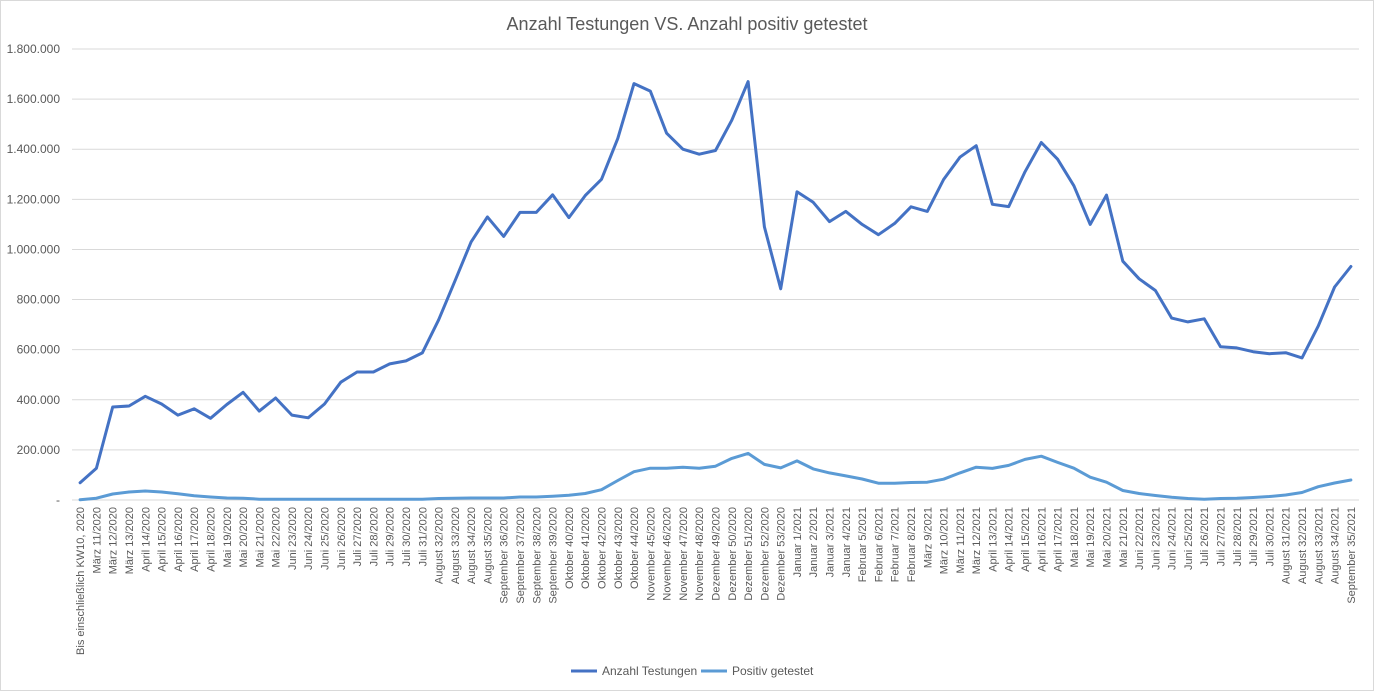 The width and height of the screenshot is (1374, 691). I want to click on y-tick-label: 800.000, so click(39, 300).